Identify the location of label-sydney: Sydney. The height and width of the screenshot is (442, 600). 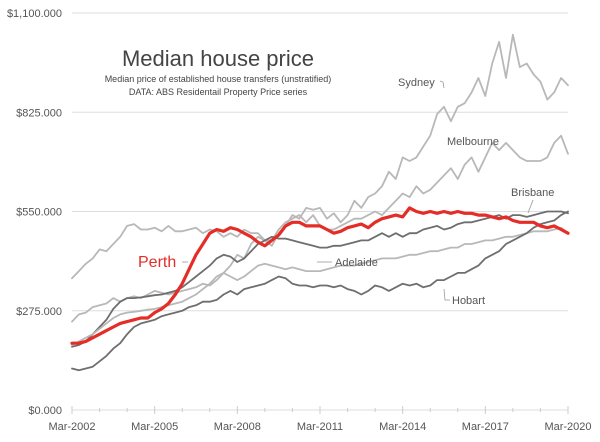
(416, 83).